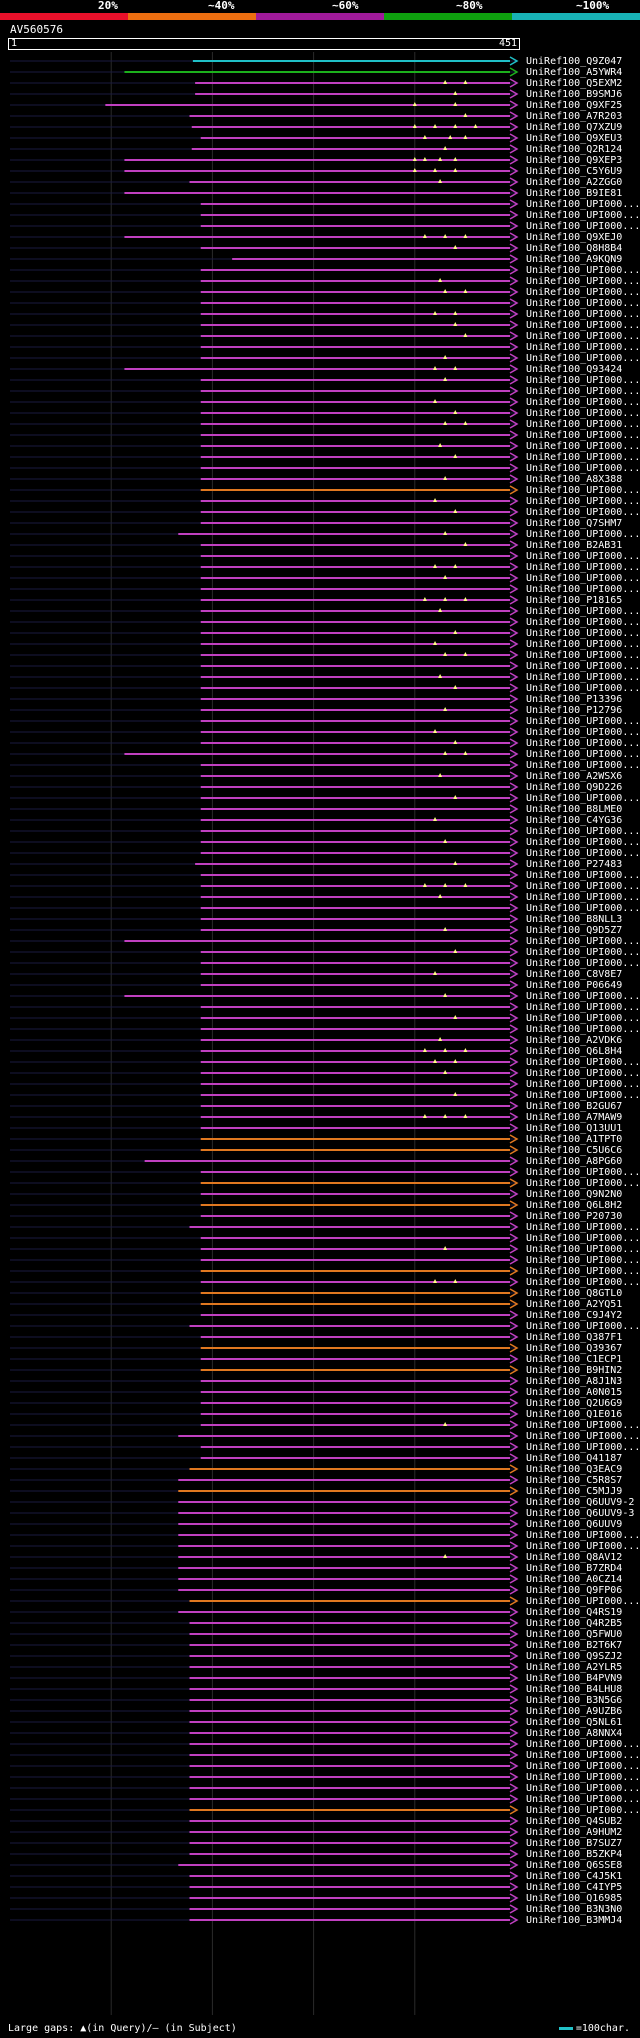 The image size is (640, 2038). What do you see at coordinates (574, 1205) in the screenshot?
I see `hit-label: UniRef100_Q6L8H2` at bounding box center [574, 1205].